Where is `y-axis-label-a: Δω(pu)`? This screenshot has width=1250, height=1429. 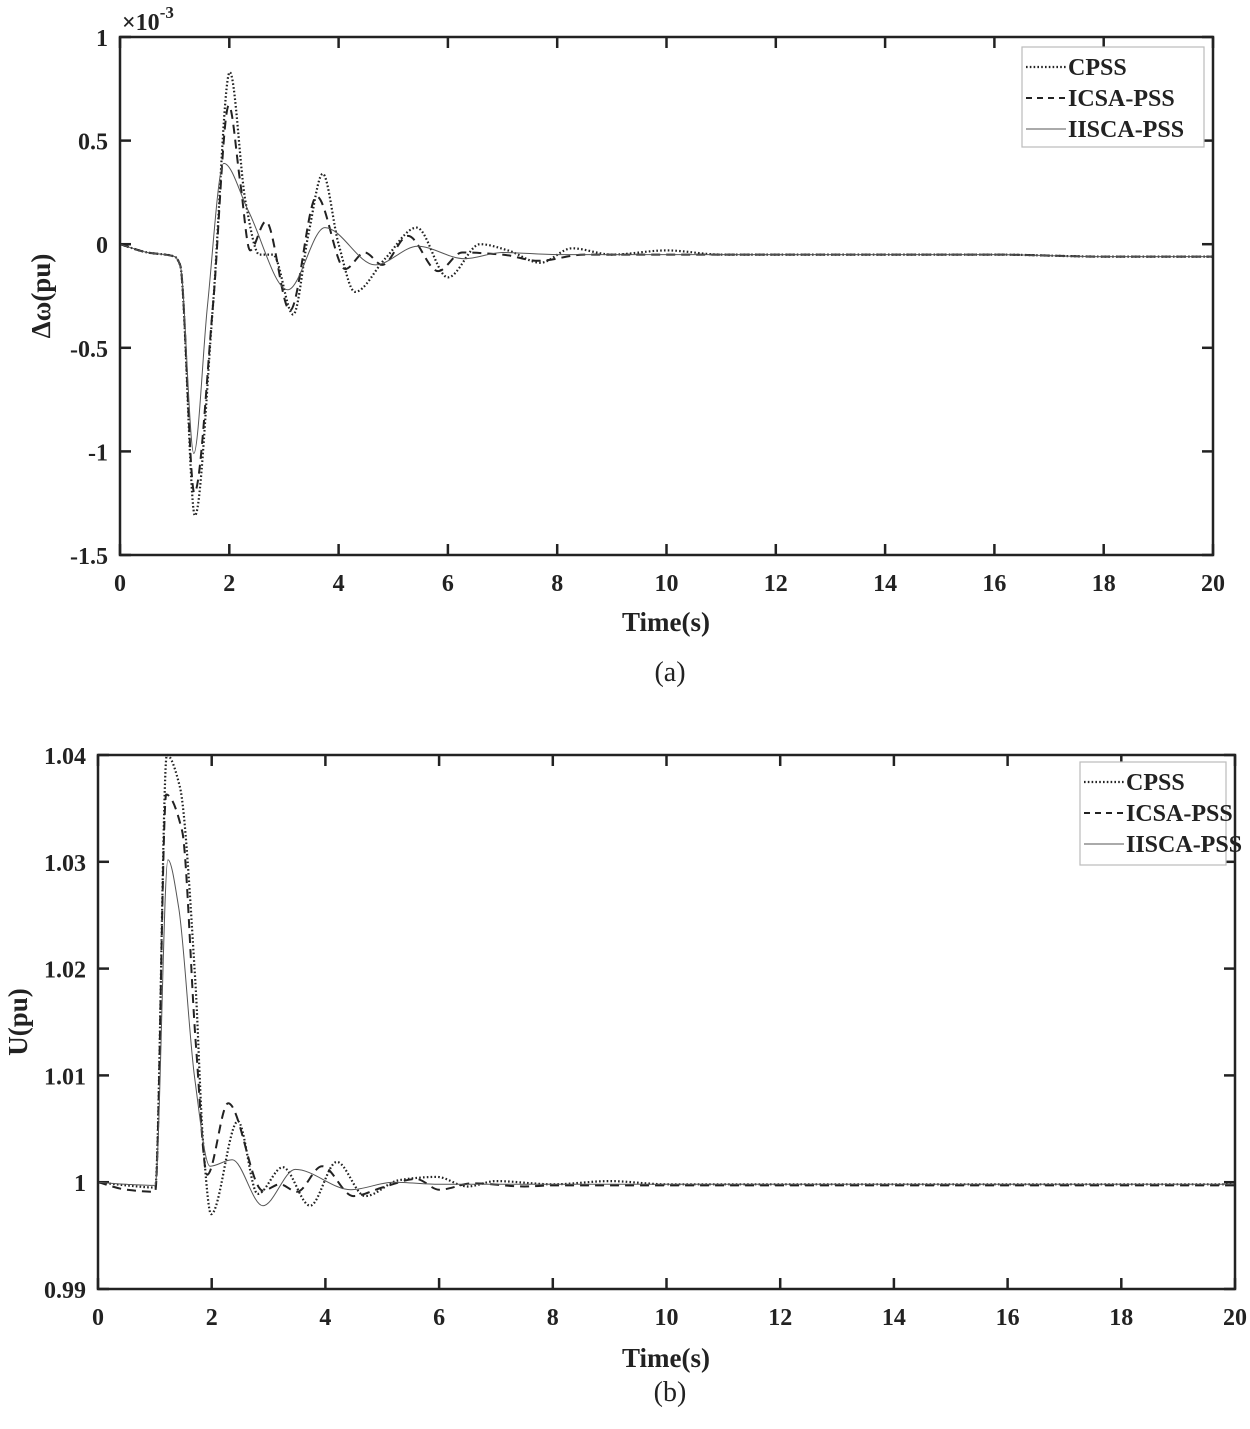 y-axis-label-a: Δω(pu) is located at coordinates (41, 296).